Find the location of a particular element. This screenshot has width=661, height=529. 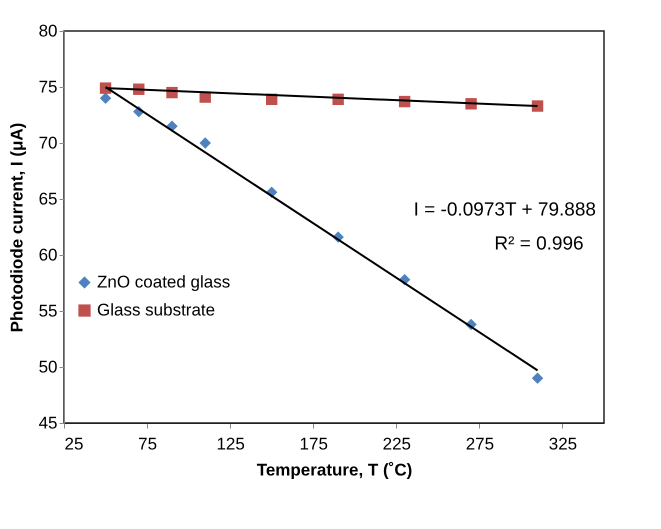

y-tick-label: 80 is located at coordinates (48, 31).